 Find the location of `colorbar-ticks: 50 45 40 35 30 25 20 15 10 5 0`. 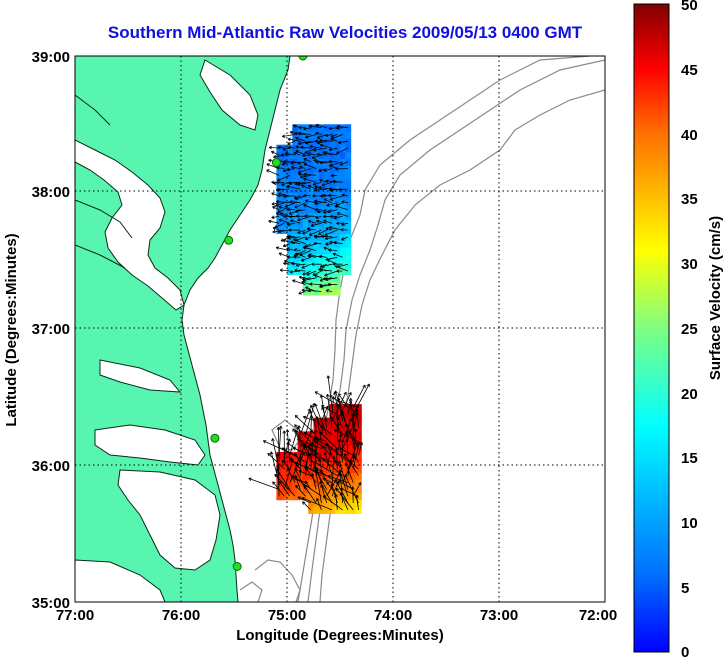

colorbar-ticks: 50 45 40 35 30 25 20 15 10 5 0 is located at coordinates (689, 329).